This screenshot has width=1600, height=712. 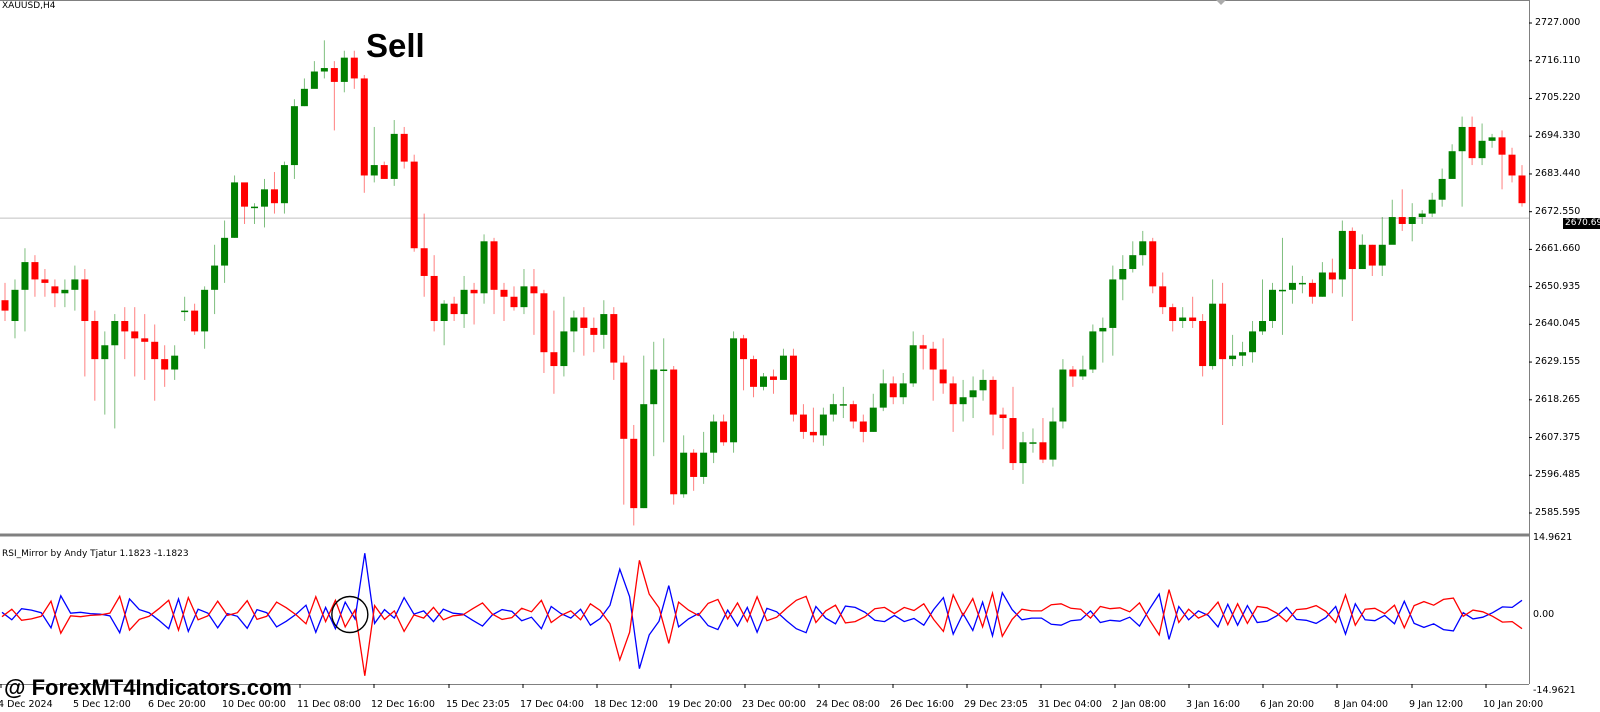 I want to click on symbol-label: XAUUSD,H4, so click(x=29, y=6).